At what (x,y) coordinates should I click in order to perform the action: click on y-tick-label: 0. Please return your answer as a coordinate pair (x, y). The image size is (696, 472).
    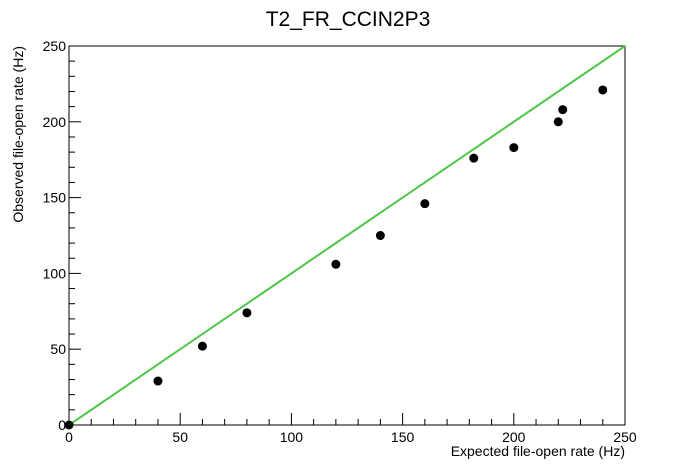
    Looking at the image, I should click on (62, 425).